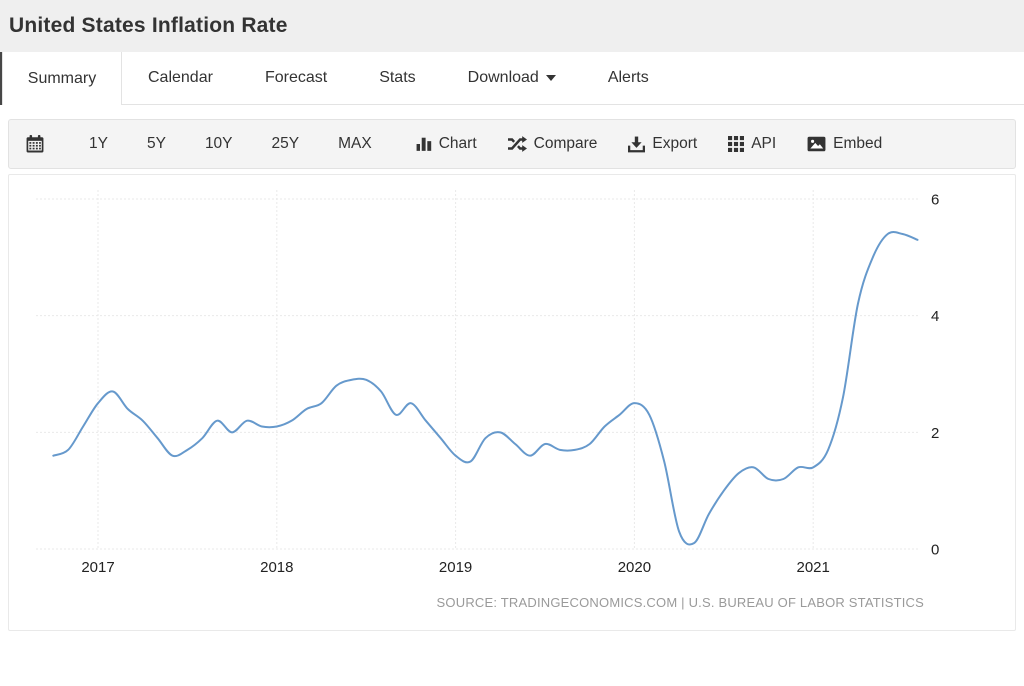 This screenshot has width=1024, height=686. I want to click on tab-label: Calendar, so click(180, 77).